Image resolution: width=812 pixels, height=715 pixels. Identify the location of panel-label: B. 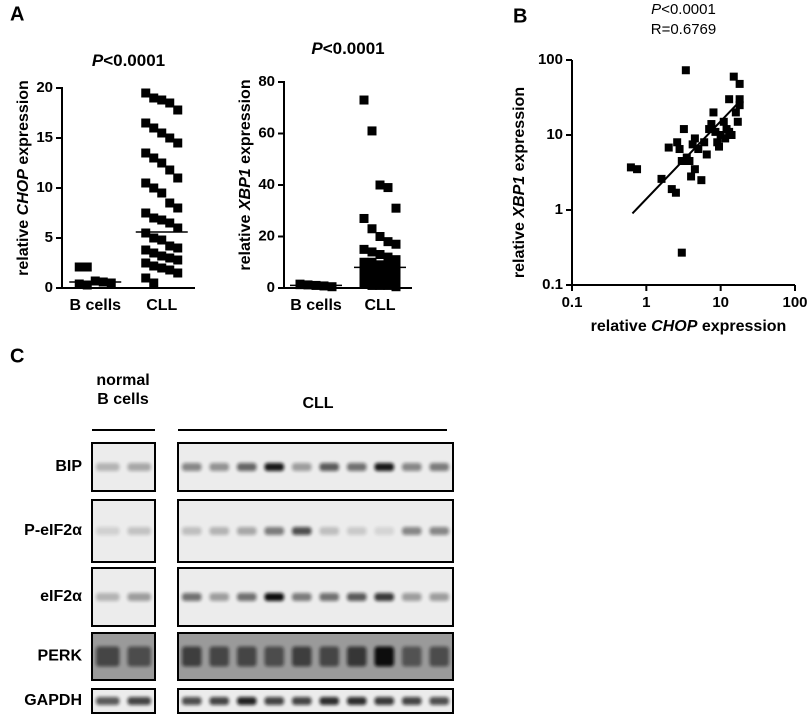
(520, 16).